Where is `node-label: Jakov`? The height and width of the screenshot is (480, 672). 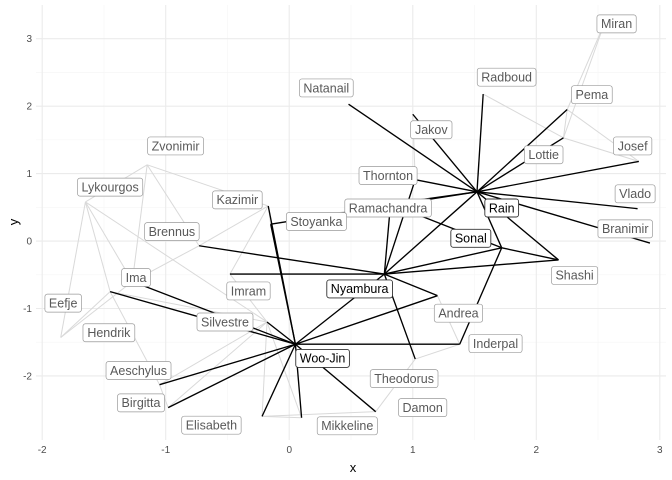
node-label: Jakov is located at coordinates (431, 130).